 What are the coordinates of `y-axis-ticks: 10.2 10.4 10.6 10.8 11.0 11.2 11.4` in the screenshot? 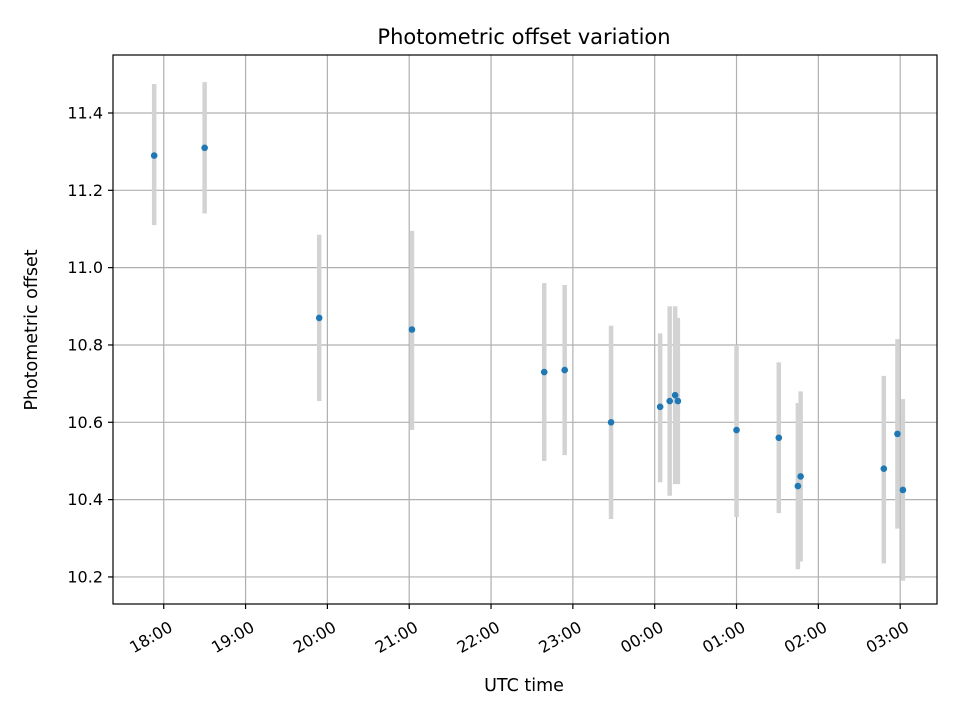 It's located at (90, 344).